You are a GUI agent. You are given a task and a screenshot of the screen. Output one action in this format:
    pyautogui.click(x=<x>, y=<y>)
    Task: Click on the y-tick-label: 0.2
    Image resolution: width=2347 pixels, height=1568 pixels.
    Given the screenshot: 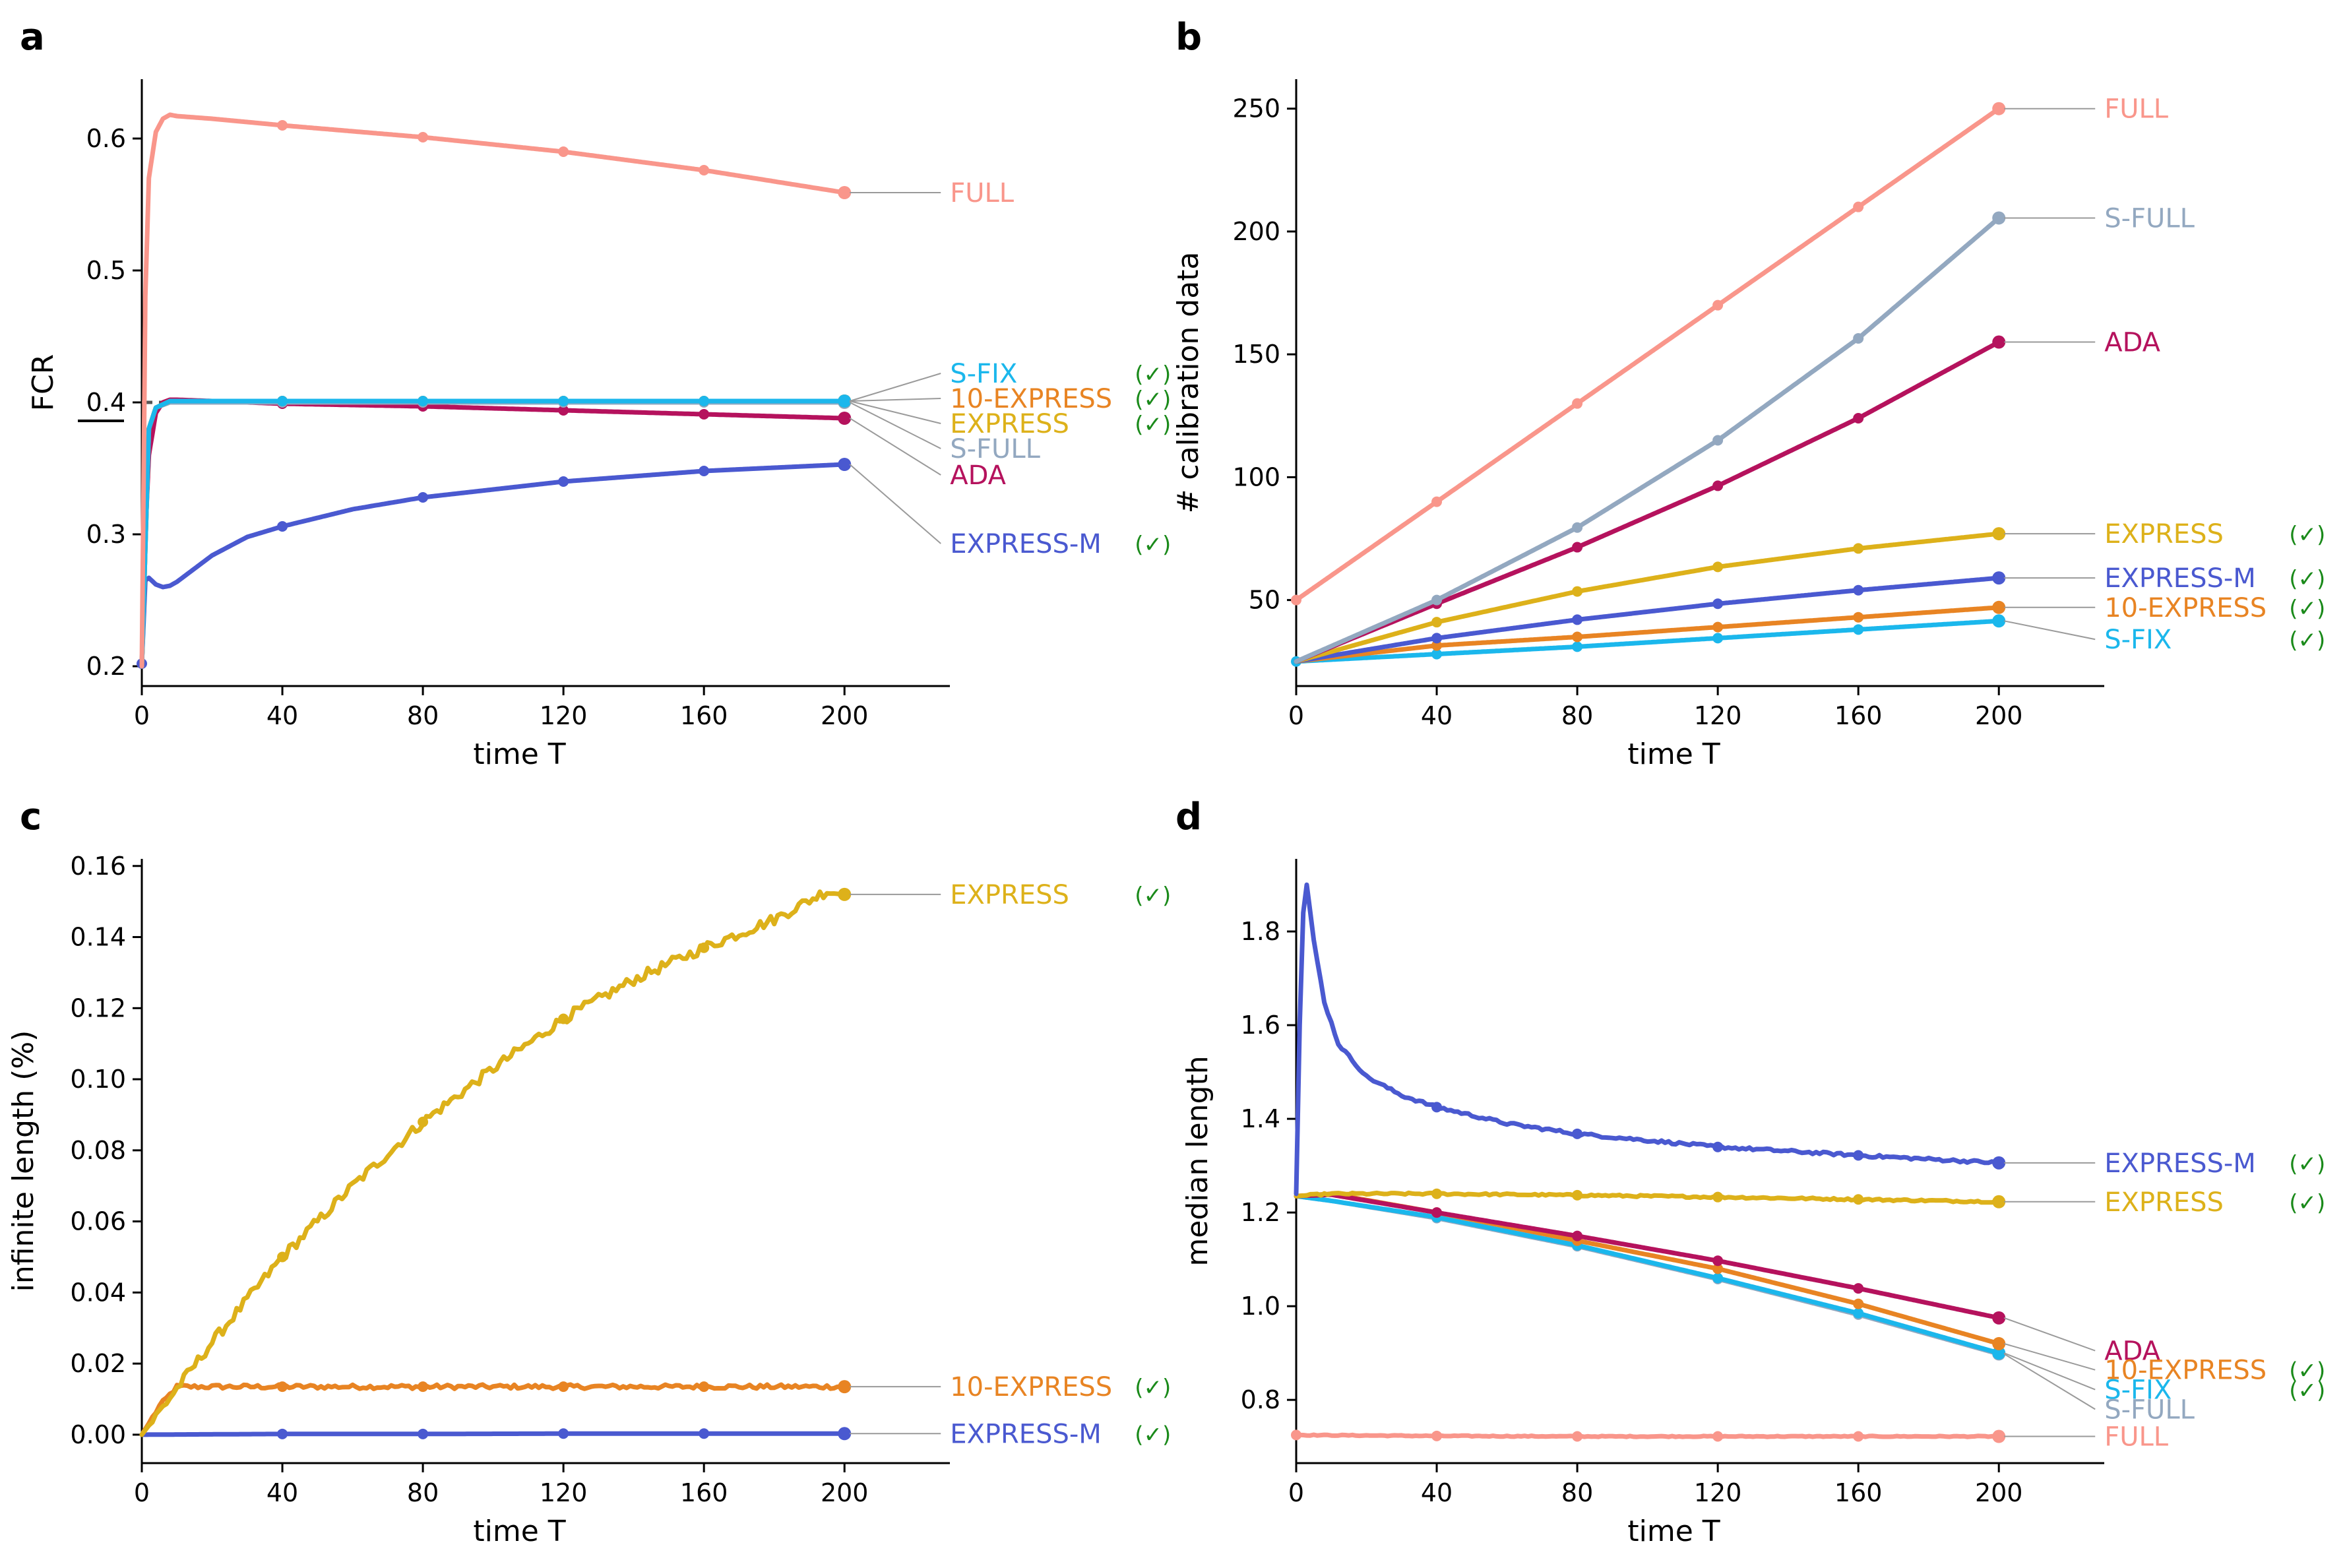 What is the action you would take?
    pyautogui.click(x=106, y=666)
    